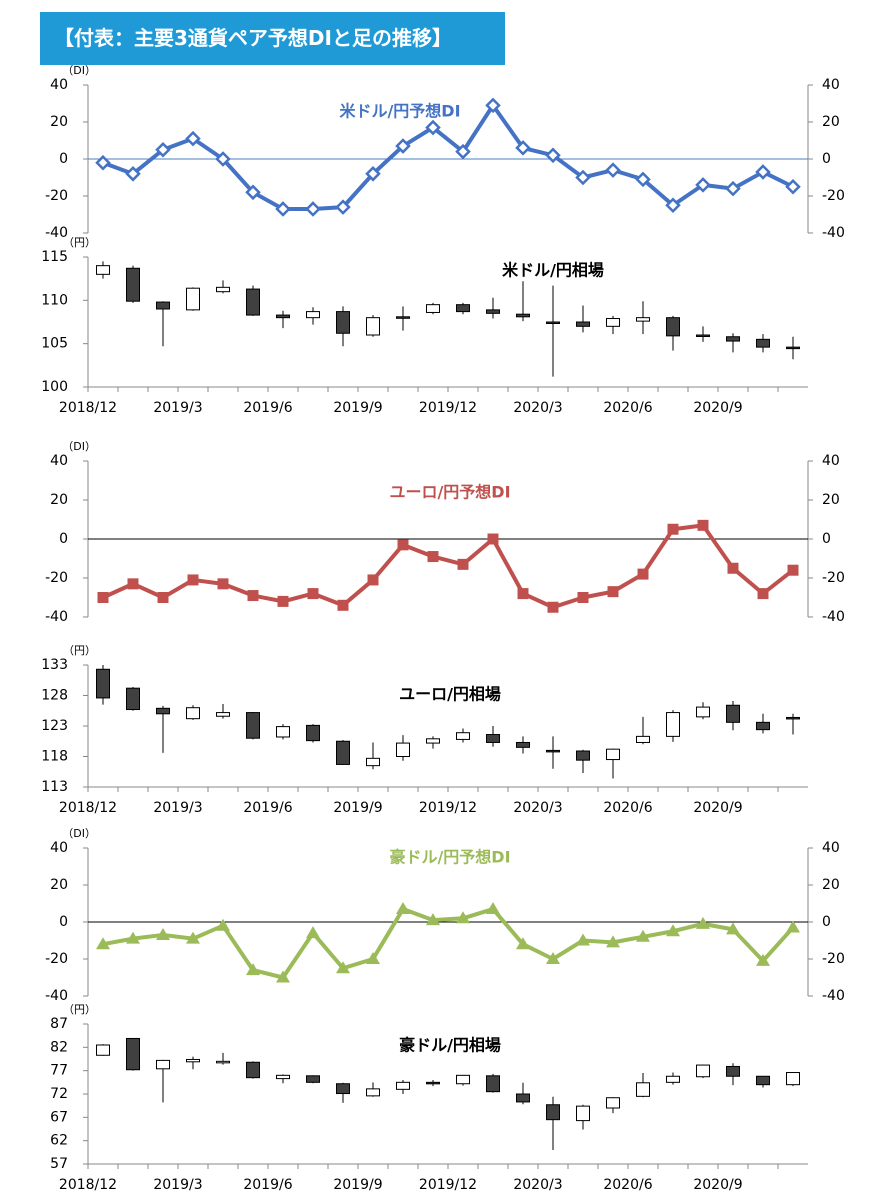 This screenshot has width=879, height=1200. Describe the element at coordinates (627, 808) in the screenshot. I see `x-tick-label: 2020/6` at that location.